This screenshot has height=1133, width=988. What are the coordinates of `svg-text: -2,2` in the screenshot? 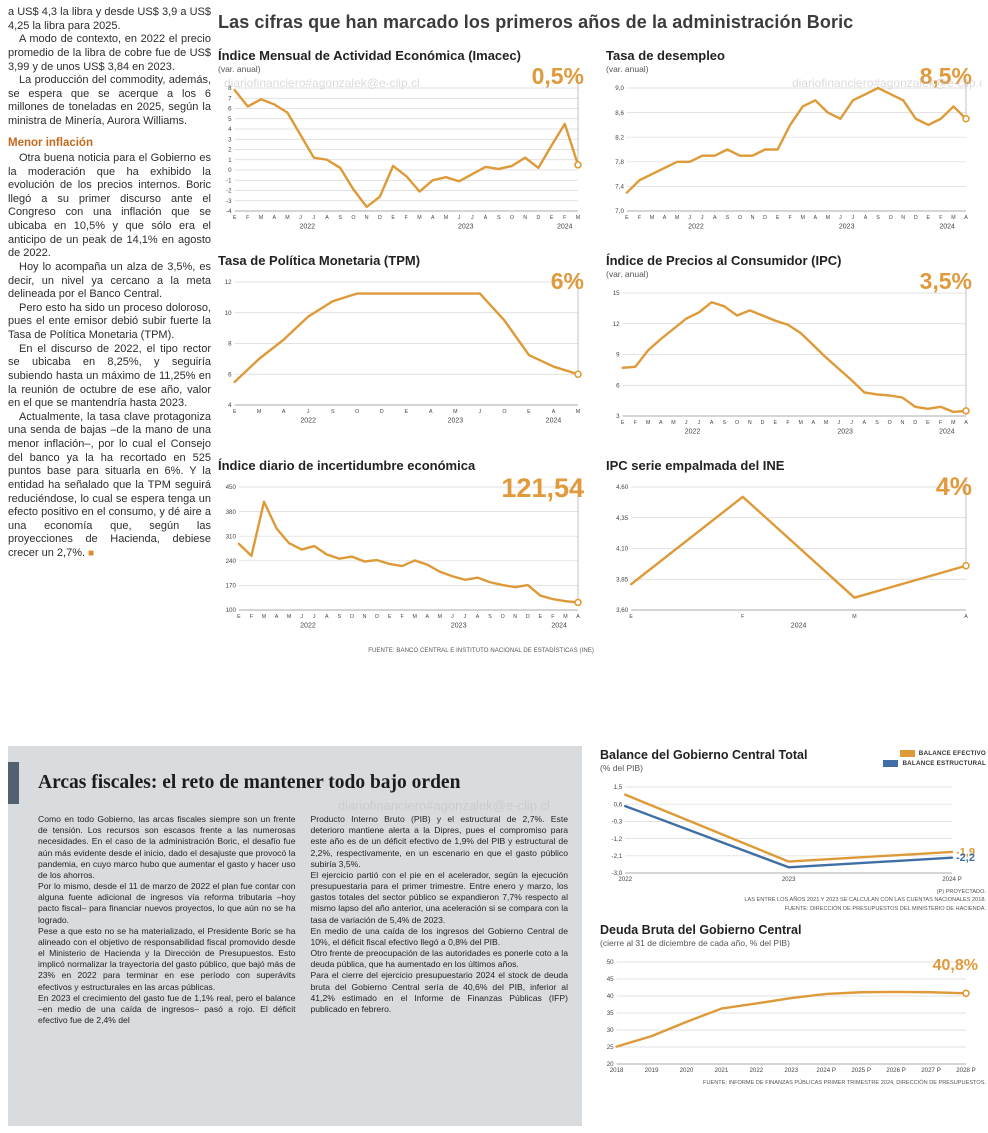 It's located at (965, 858).